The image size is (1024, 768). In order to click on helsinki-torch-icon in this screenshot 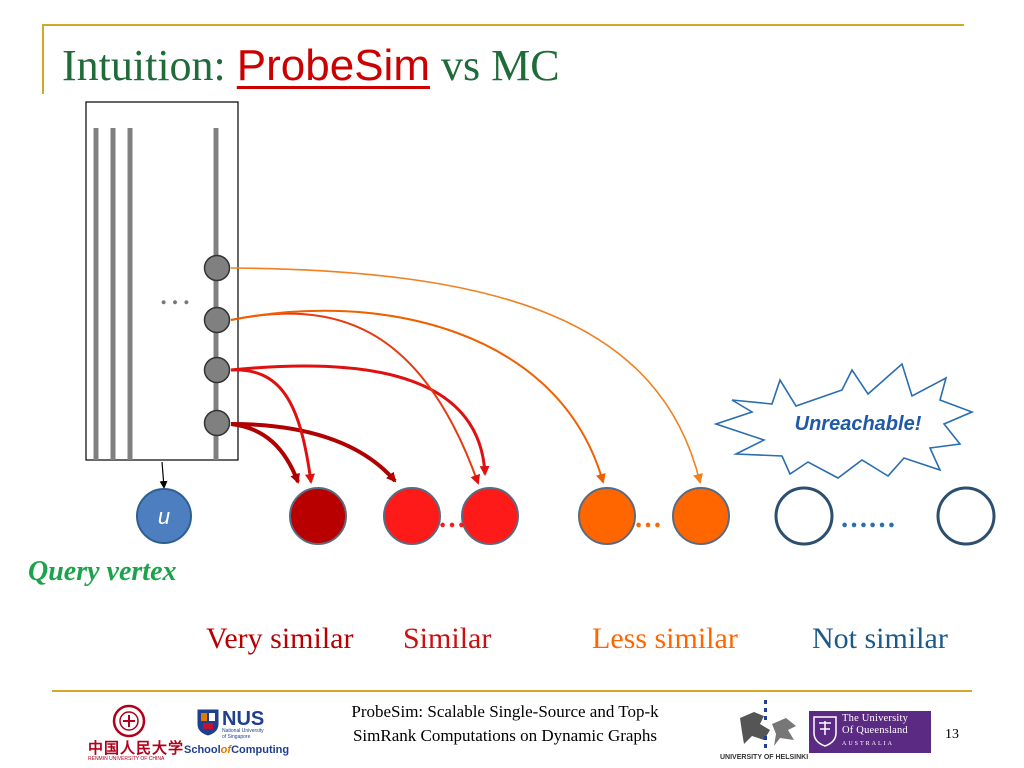, I will do `click(768, 724)`.